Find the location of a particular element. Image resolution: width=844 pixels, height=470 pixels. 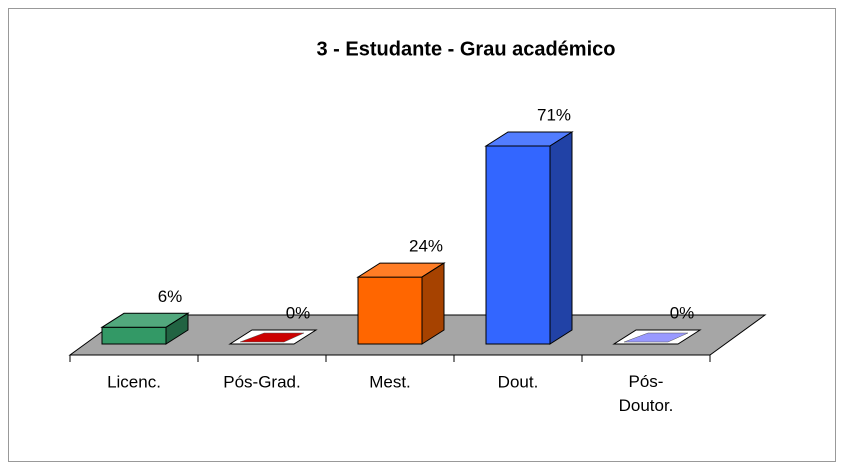

x-tick-label: Pós-Grad. is located at coordinates (261, 381).